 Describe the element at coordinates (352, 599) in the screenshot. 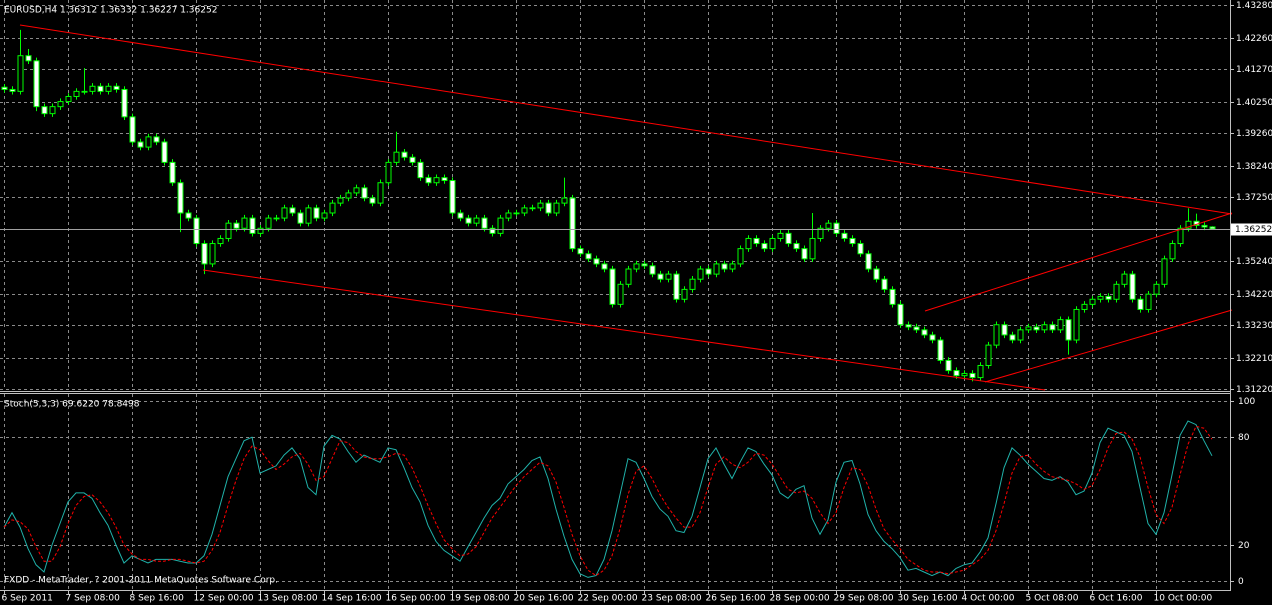

I see `x-tick-label: 14 Sep 16:00` at that location.